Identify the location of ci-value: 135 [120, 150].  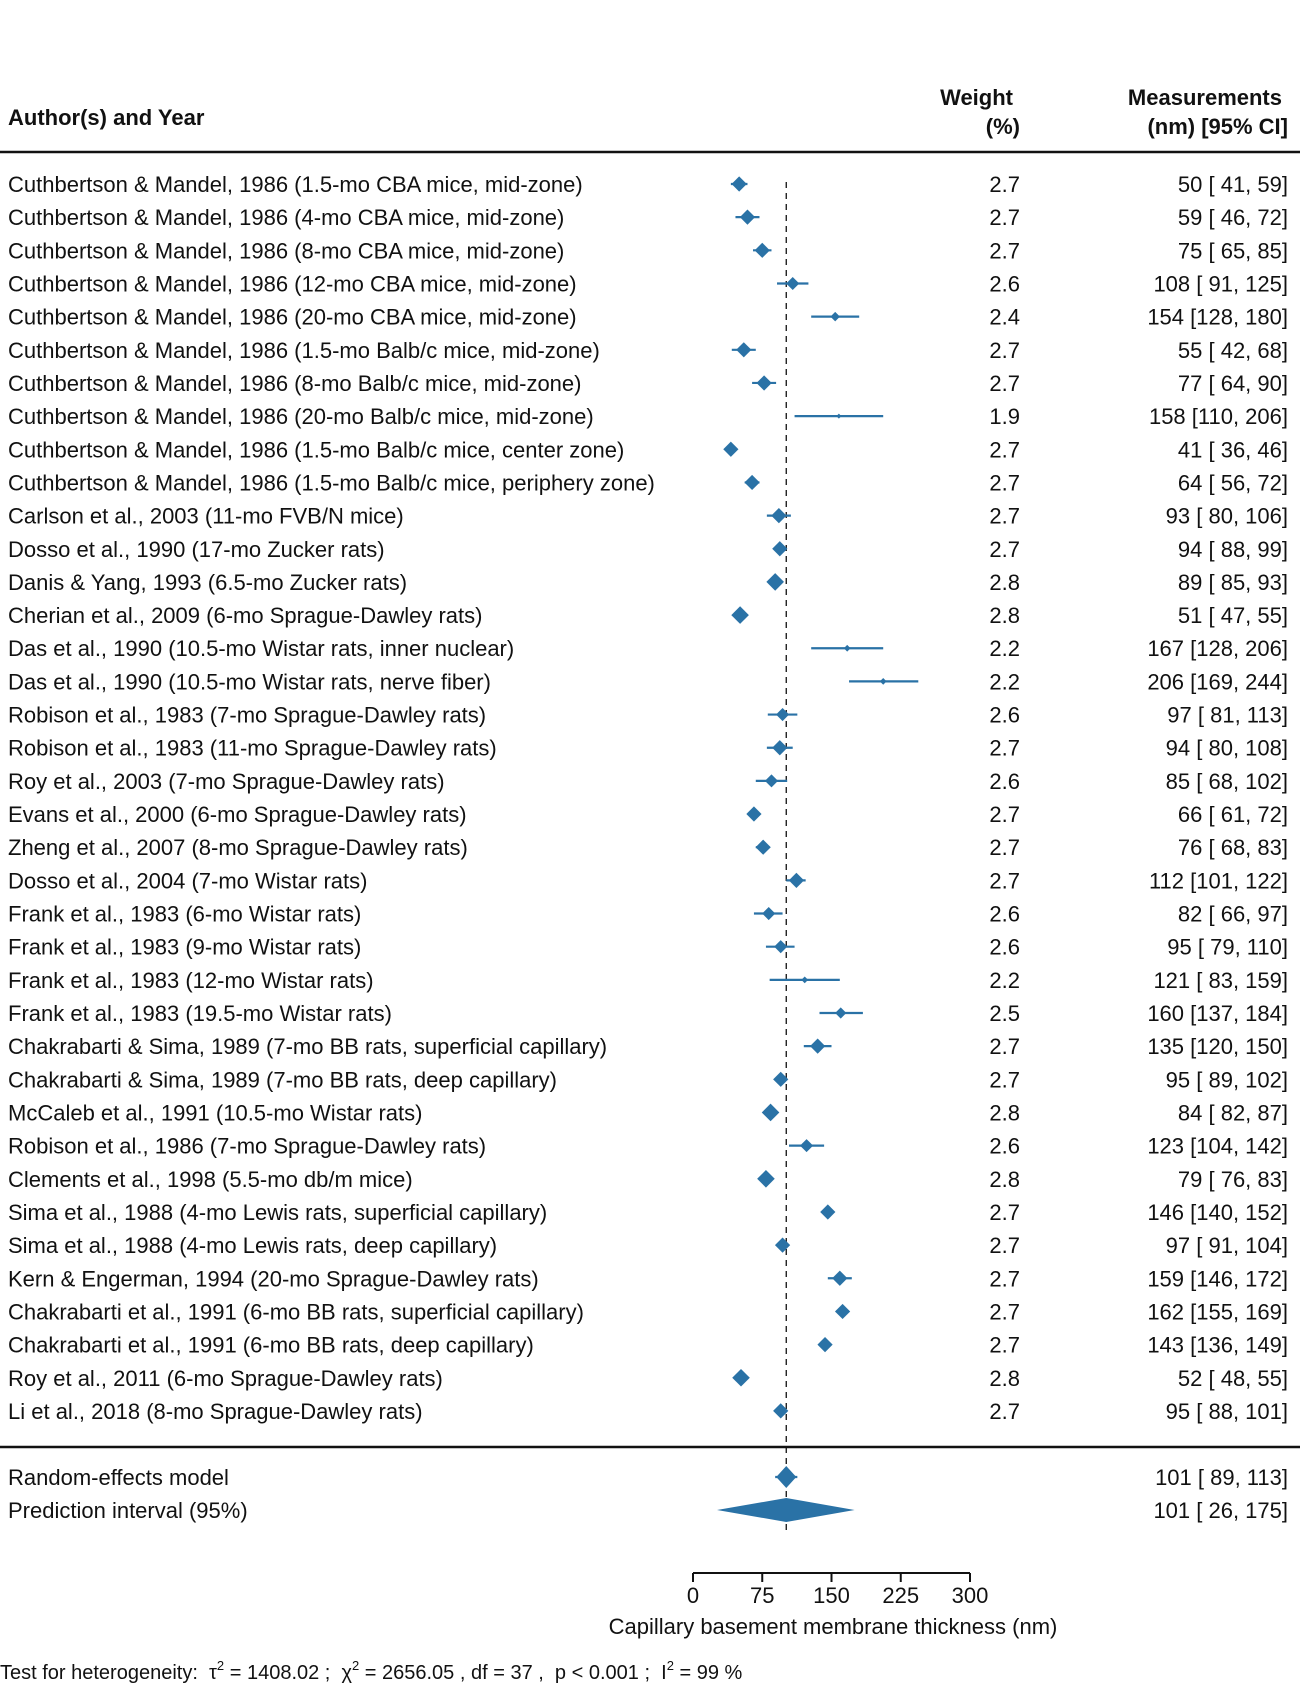
(1217, 1046).